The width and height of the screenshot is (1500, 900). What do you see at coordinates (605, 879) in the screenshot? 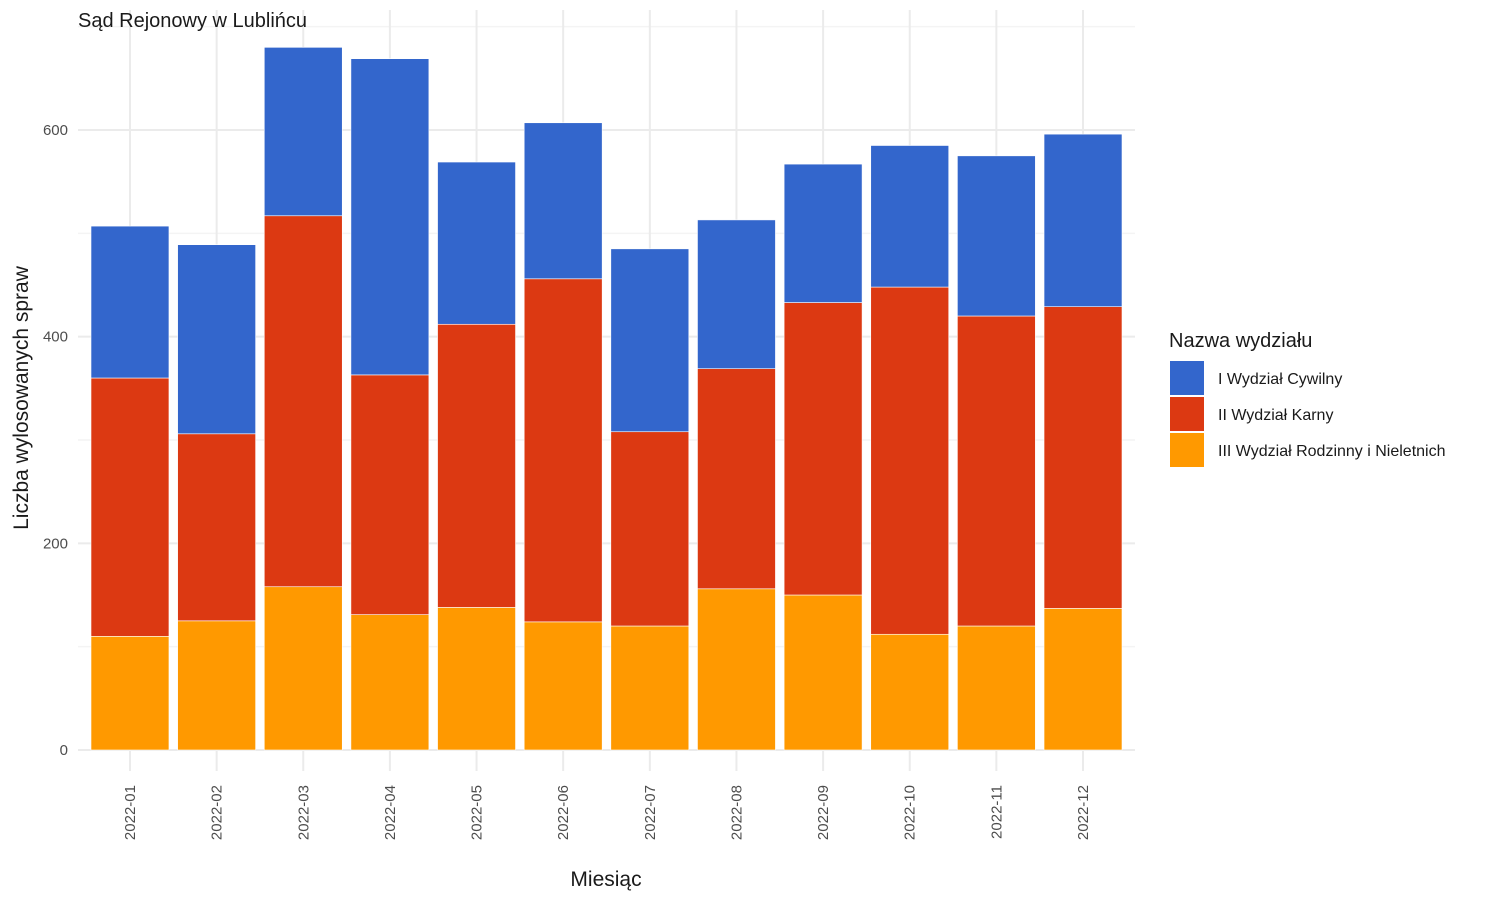
I see `x-axis-title: Miesiąc` at bounding box center [605, 879].